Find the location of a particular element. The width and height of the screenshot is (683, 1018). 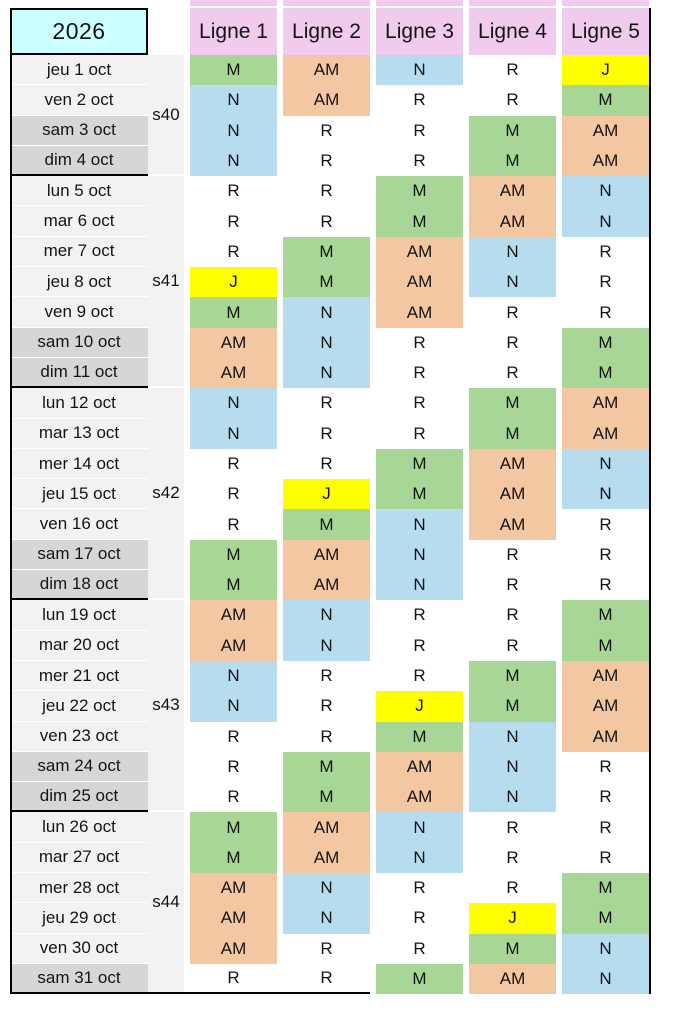

column-header-4: Ligne 4 is located at coordinates (509, 31).